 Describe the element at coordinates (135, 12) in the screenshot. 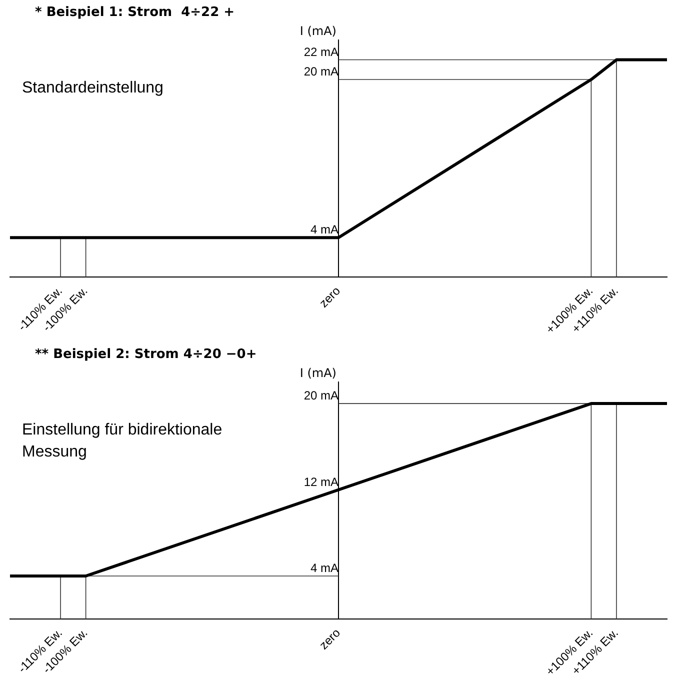

I see `chart-title: * Beispiel 1: Strom 4÷22 +` at that location.